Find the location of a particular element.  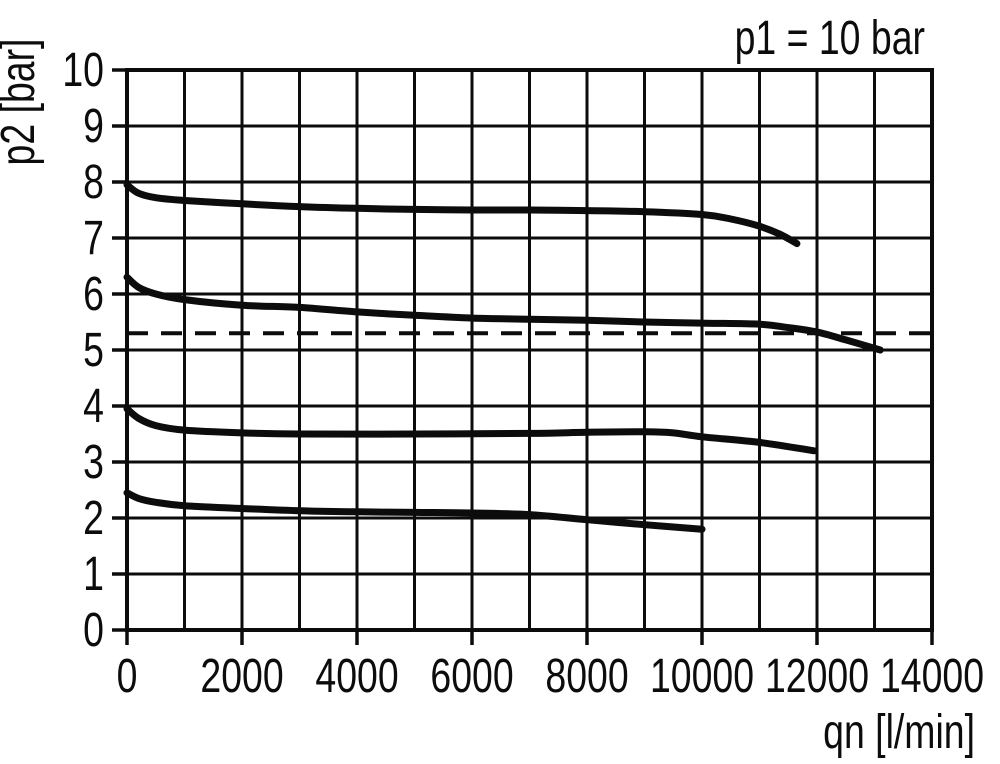

y-tick-label: 0 is located at coordinates (93, 631).